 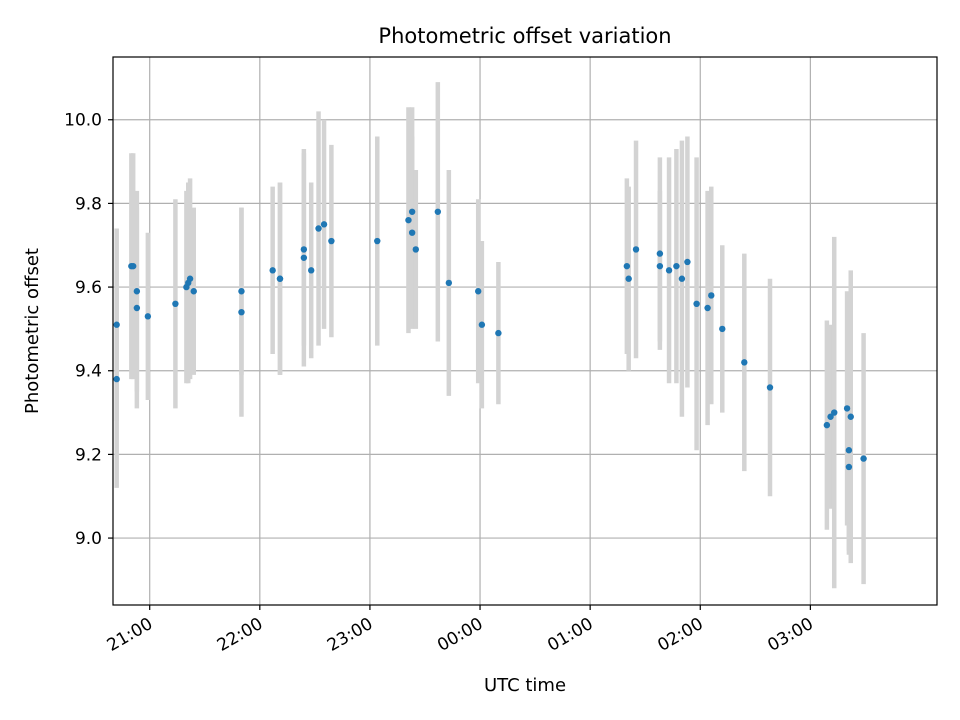 I want to click on y-tick-label: 10.0, so click(x=83, y=121).